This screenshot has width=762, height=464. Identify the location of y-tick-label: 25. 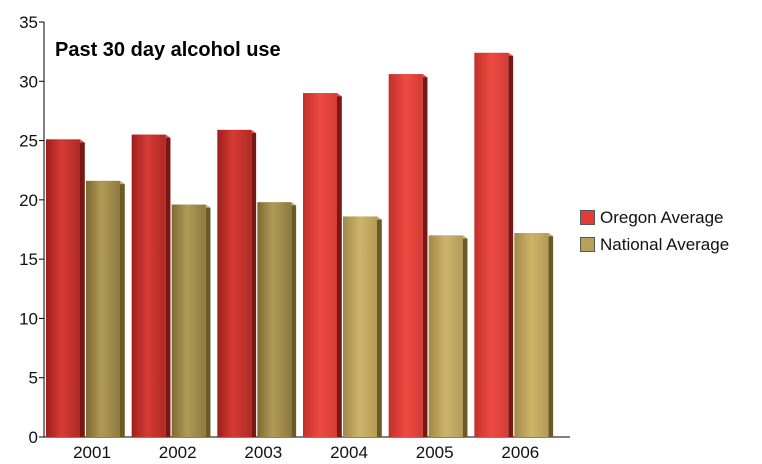
(28, 141).